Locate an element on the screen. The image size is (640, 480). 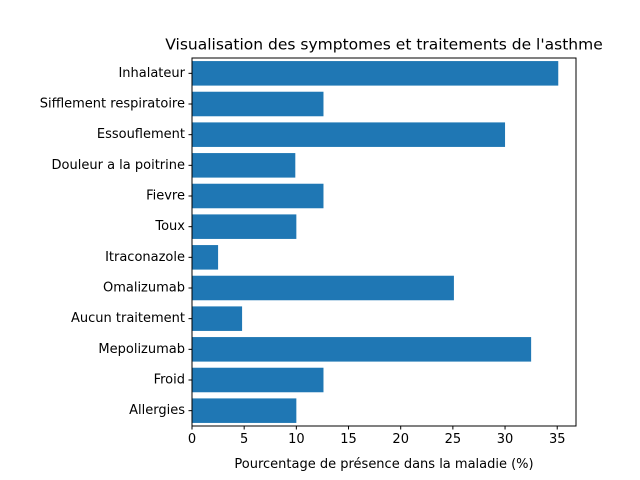
y-tick-label: Itraconazole is located at coordinates (145, 257).